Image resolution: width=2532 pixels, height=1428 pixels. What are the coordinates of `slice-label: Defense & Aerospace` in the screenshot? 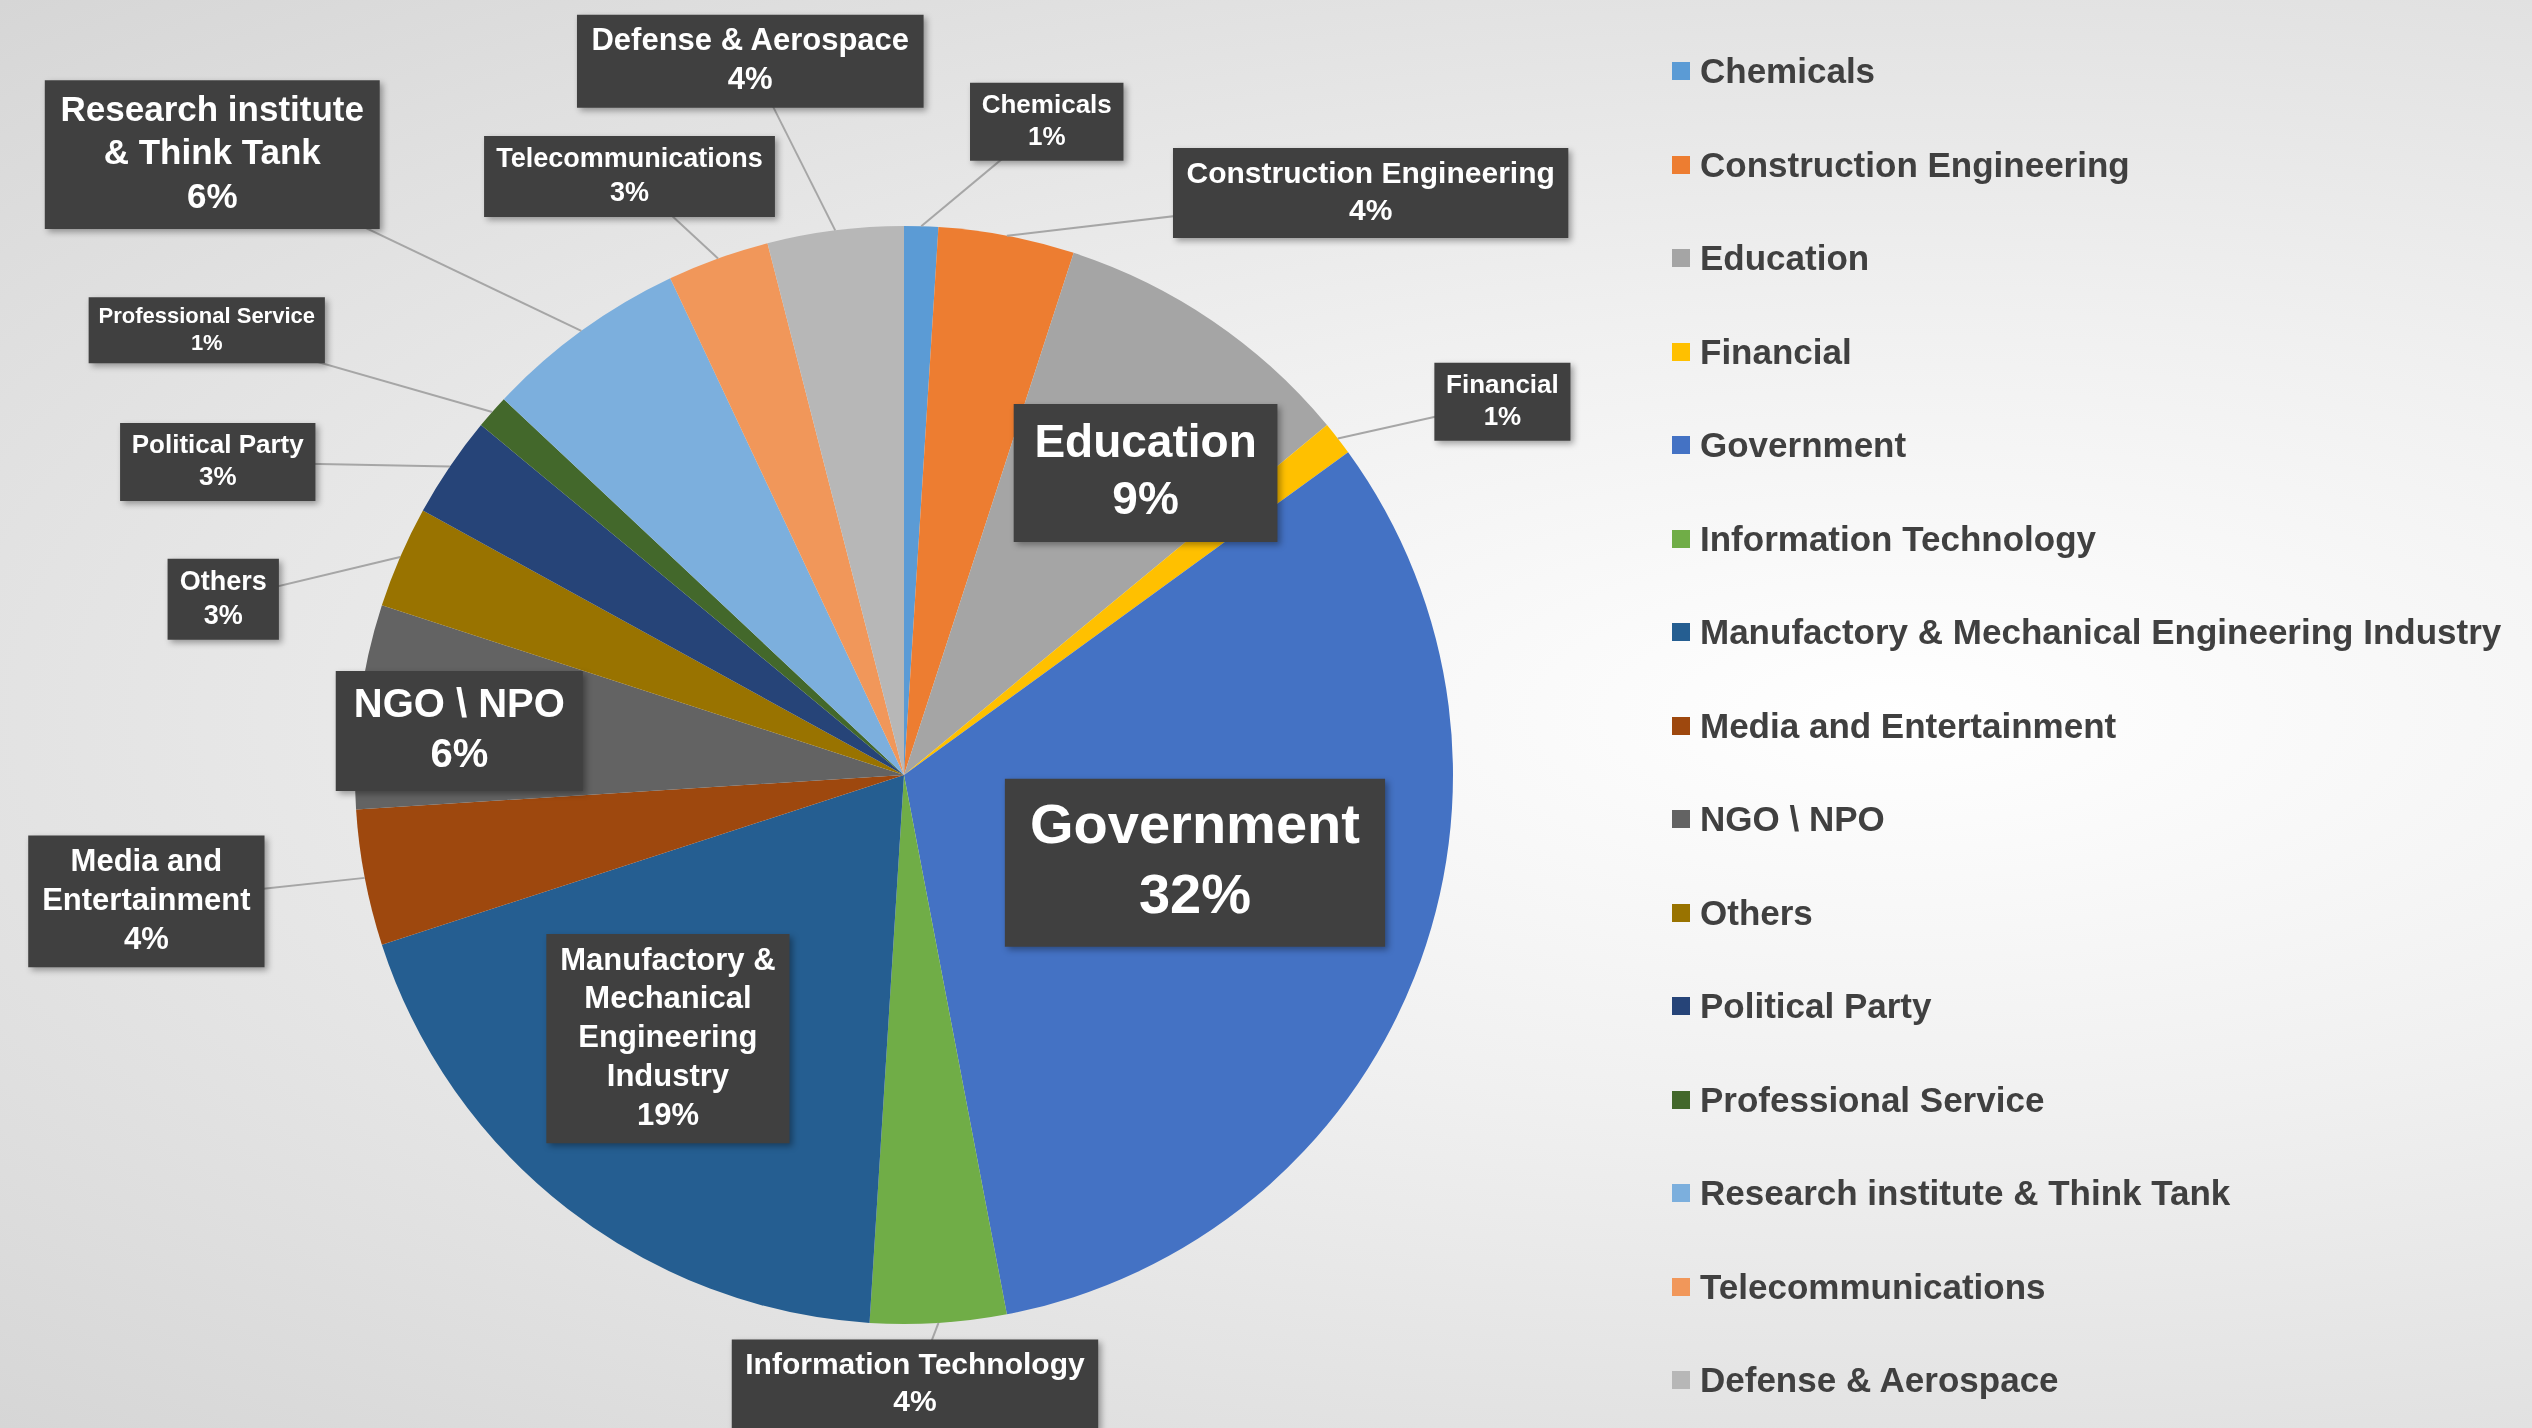 It's located at (750, 40).